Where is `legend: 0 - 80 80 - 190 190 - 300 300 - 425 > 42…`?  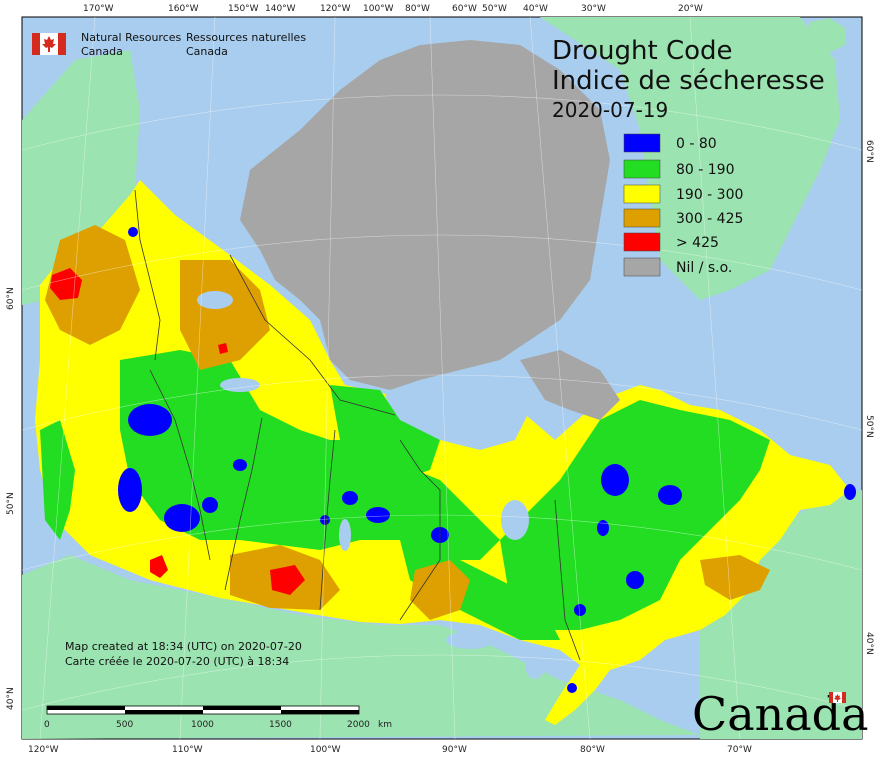
legend: 0 - 80 80 - 190 190 - 300 300 - 425 > 42… is located at coordinates (683, 205).